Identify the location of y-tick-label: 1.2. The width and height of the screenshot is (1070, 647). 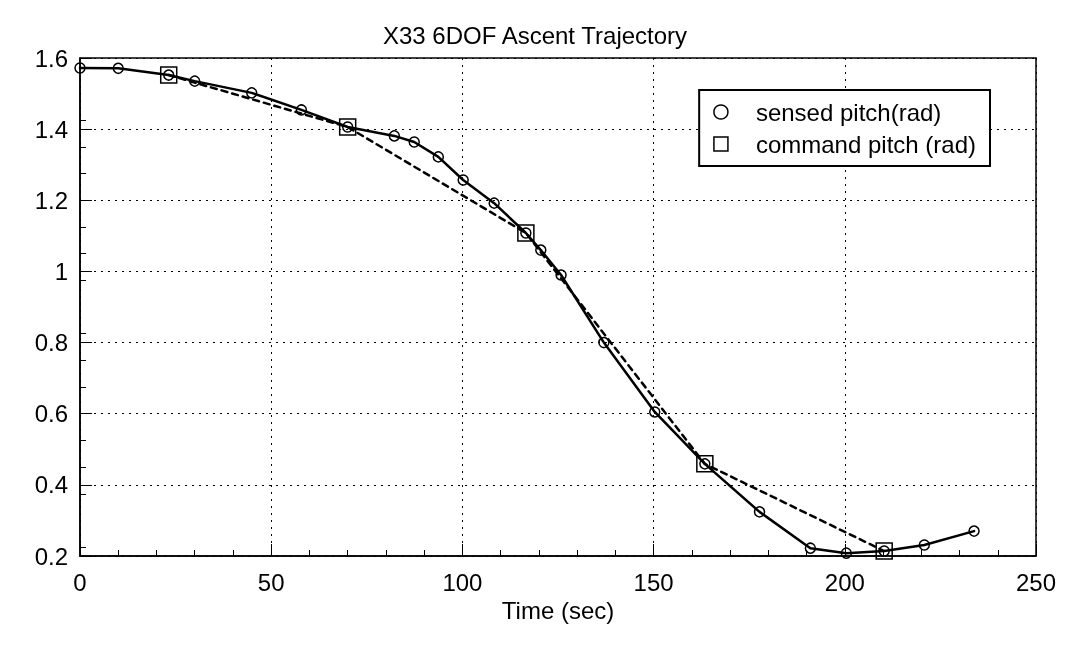
(51, 200).